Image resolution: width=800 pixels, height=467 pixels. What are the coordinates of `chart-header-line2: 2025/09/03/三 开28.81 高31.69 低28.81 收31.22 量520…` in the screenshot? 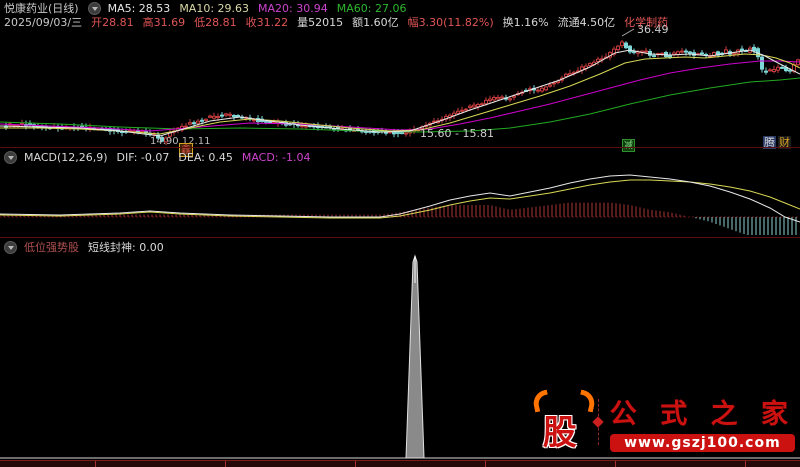 It's located at (340, 22).